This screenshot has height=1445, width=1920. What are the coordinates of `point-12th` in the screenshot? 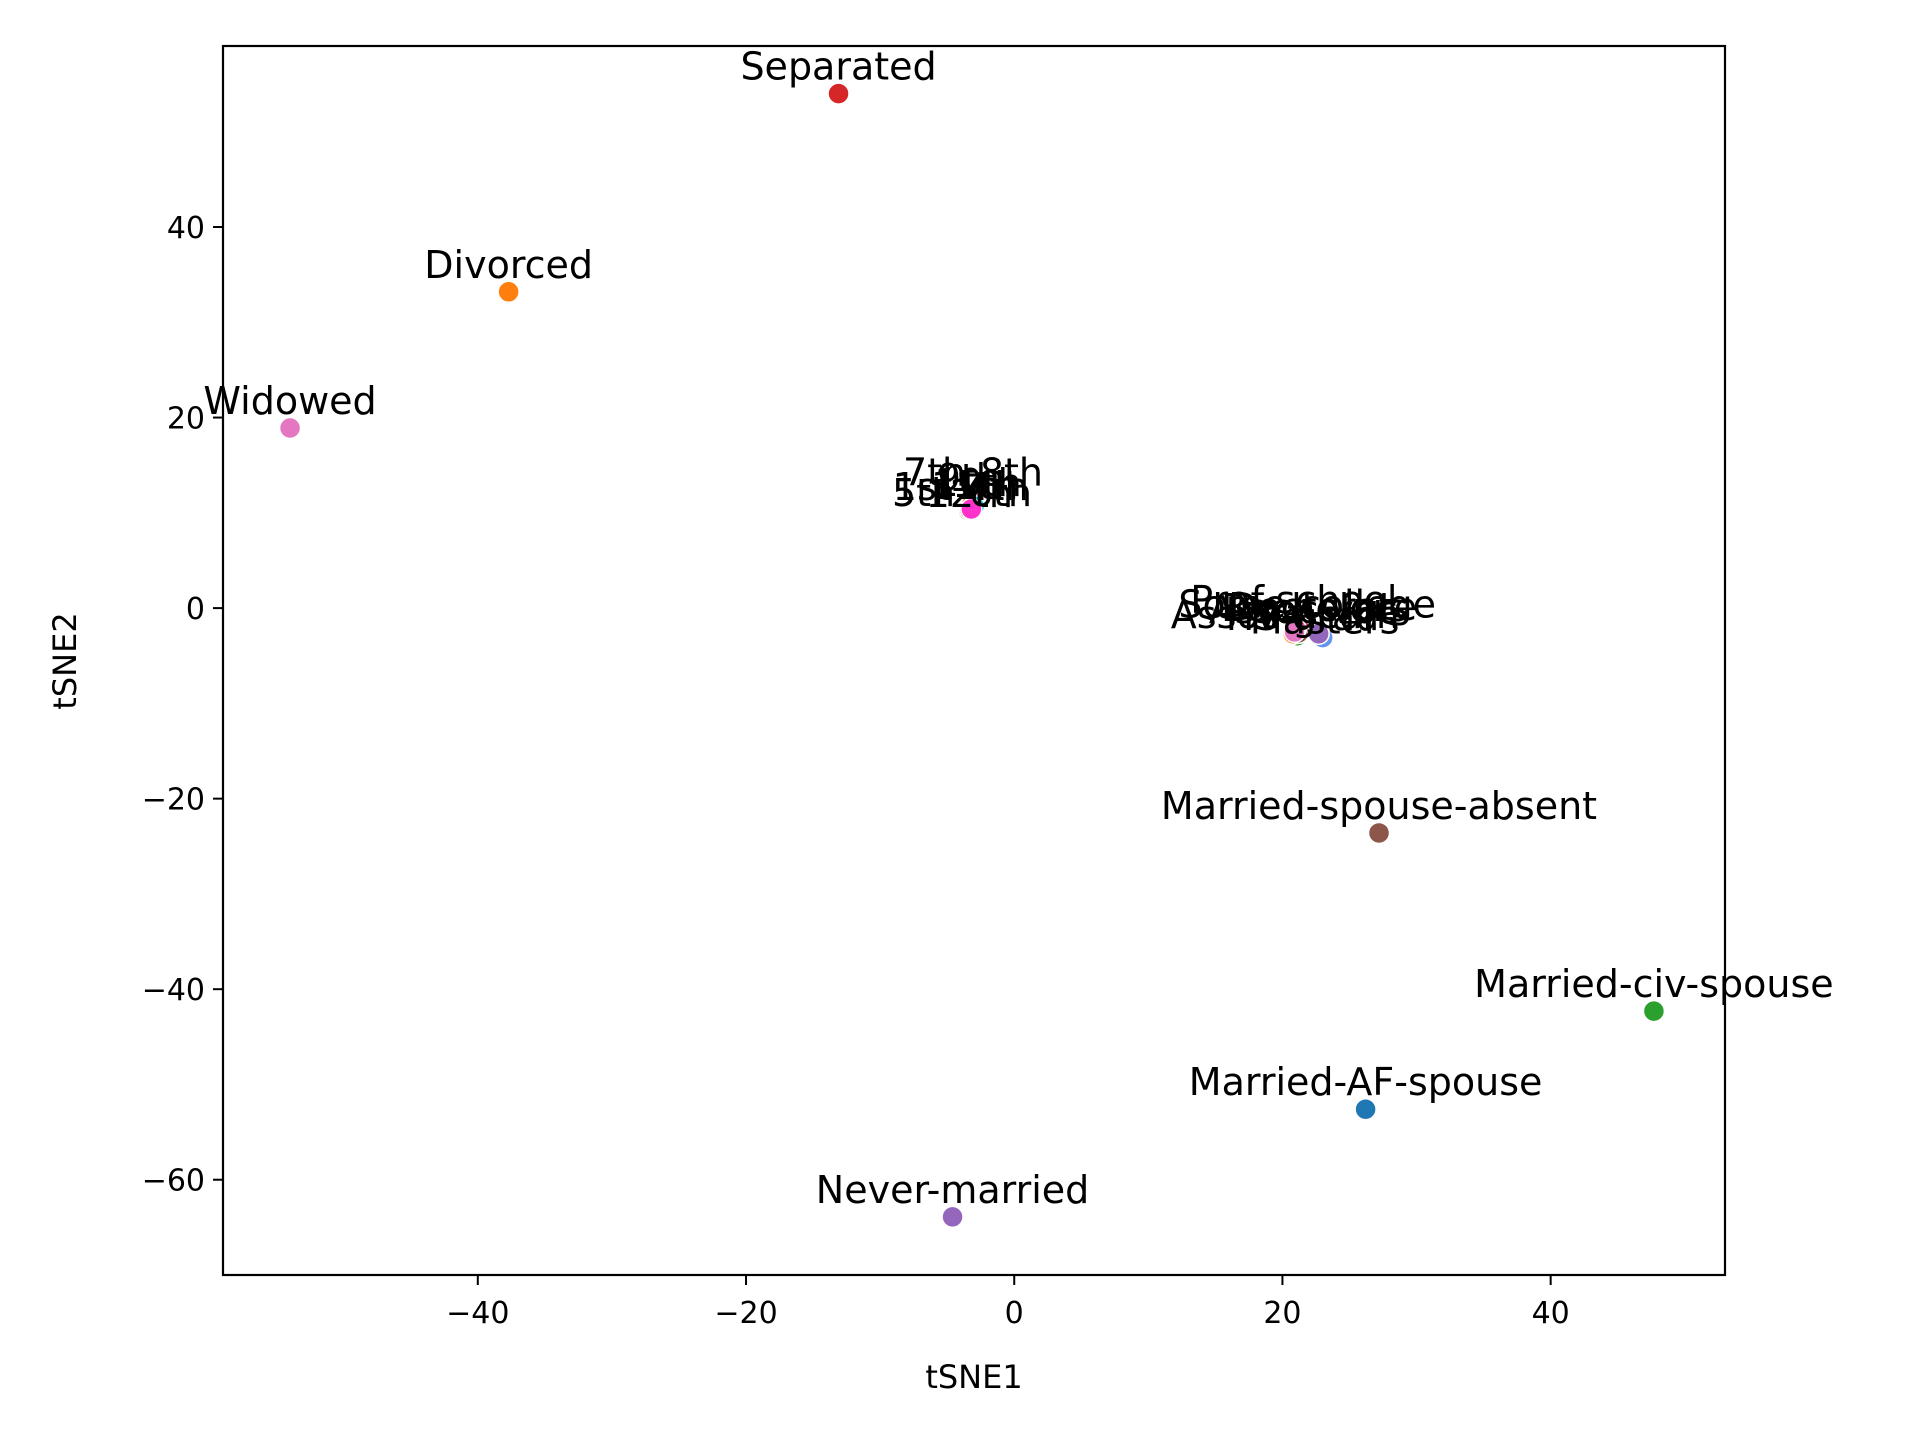 It's located at (971, 509).